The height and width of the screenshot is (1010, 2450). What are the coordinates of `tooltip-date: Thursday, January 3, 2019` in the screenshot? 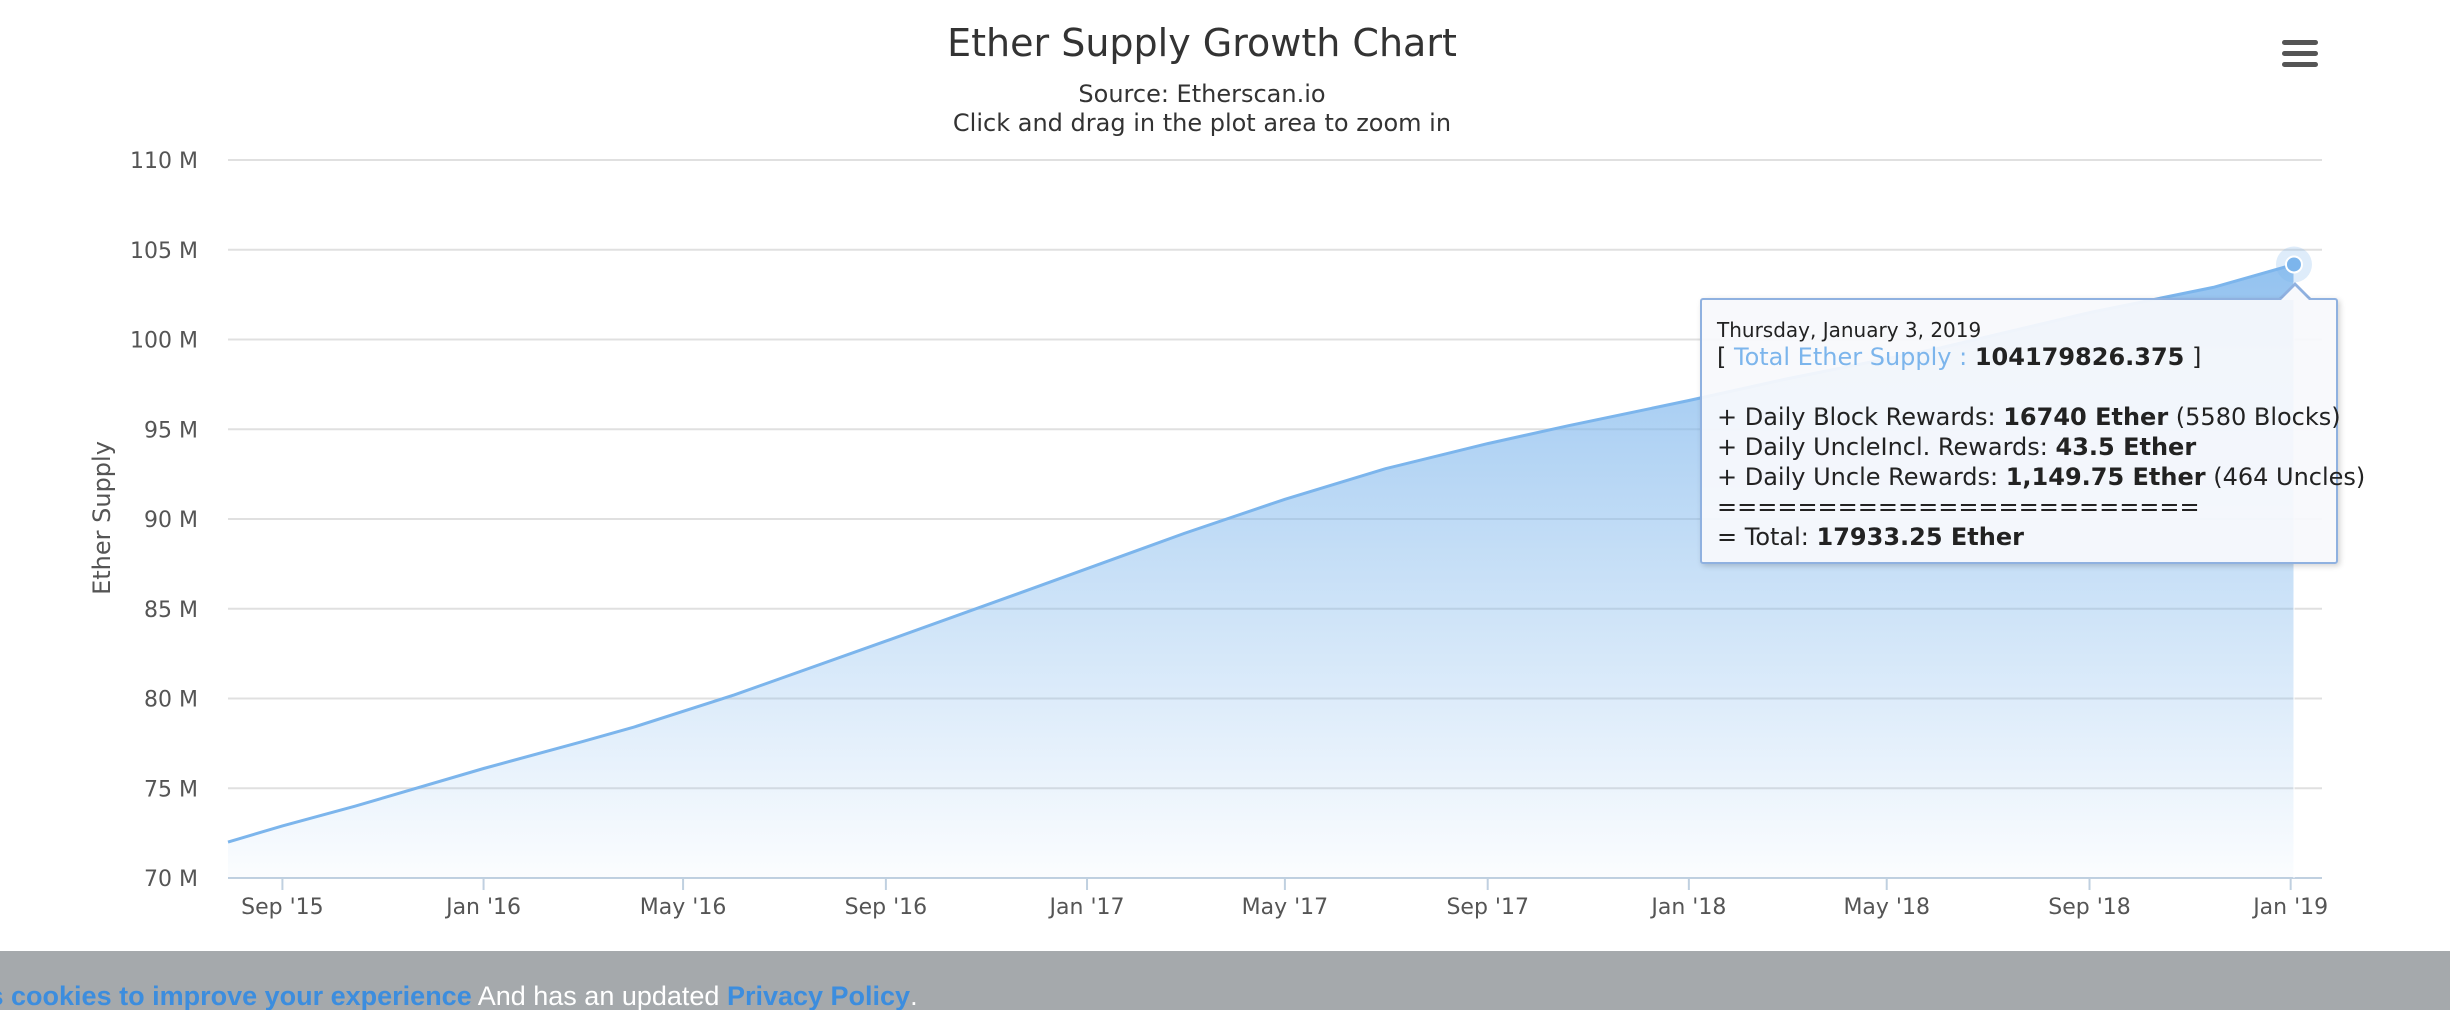 It's located at (1849, 330).